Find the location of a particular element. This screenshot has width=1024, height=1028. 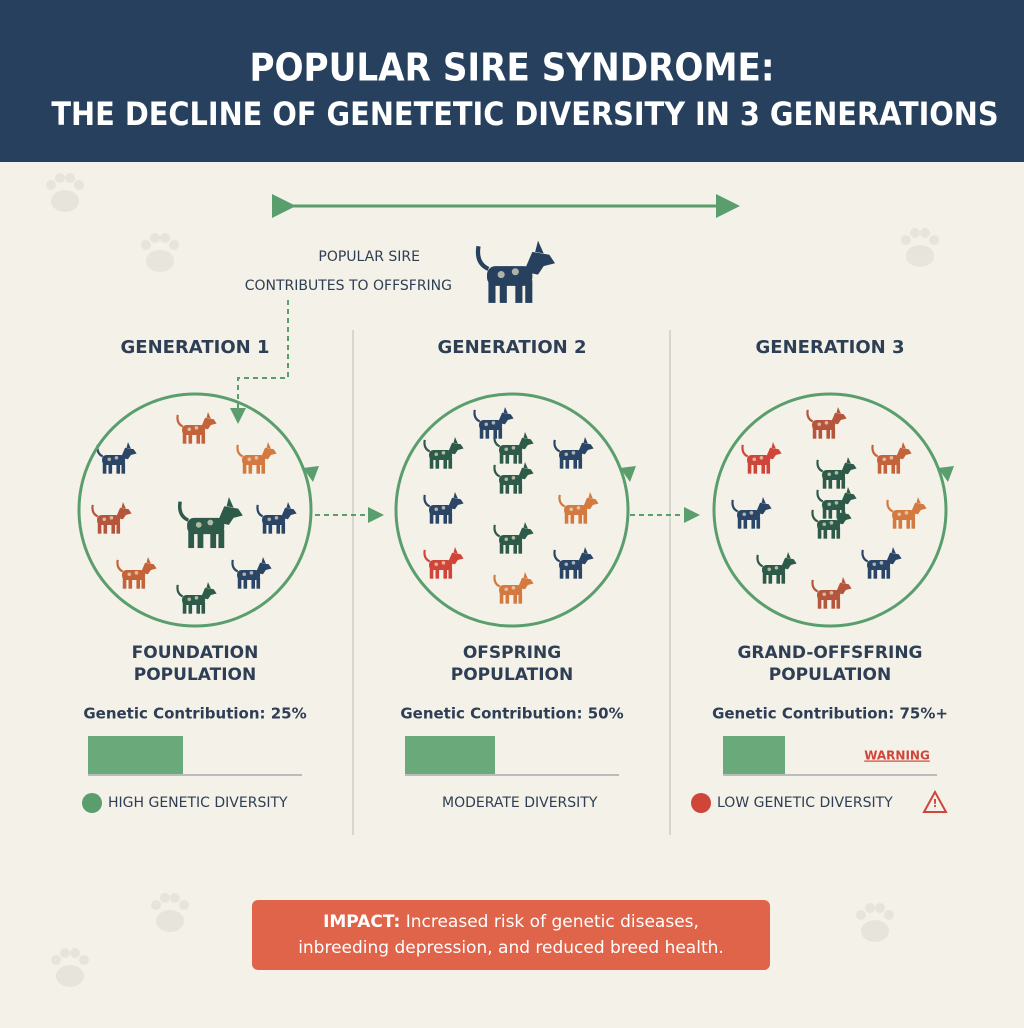

diversity-label: LOW GENETIC DIVERSITY is located at coordinates (805, 803).